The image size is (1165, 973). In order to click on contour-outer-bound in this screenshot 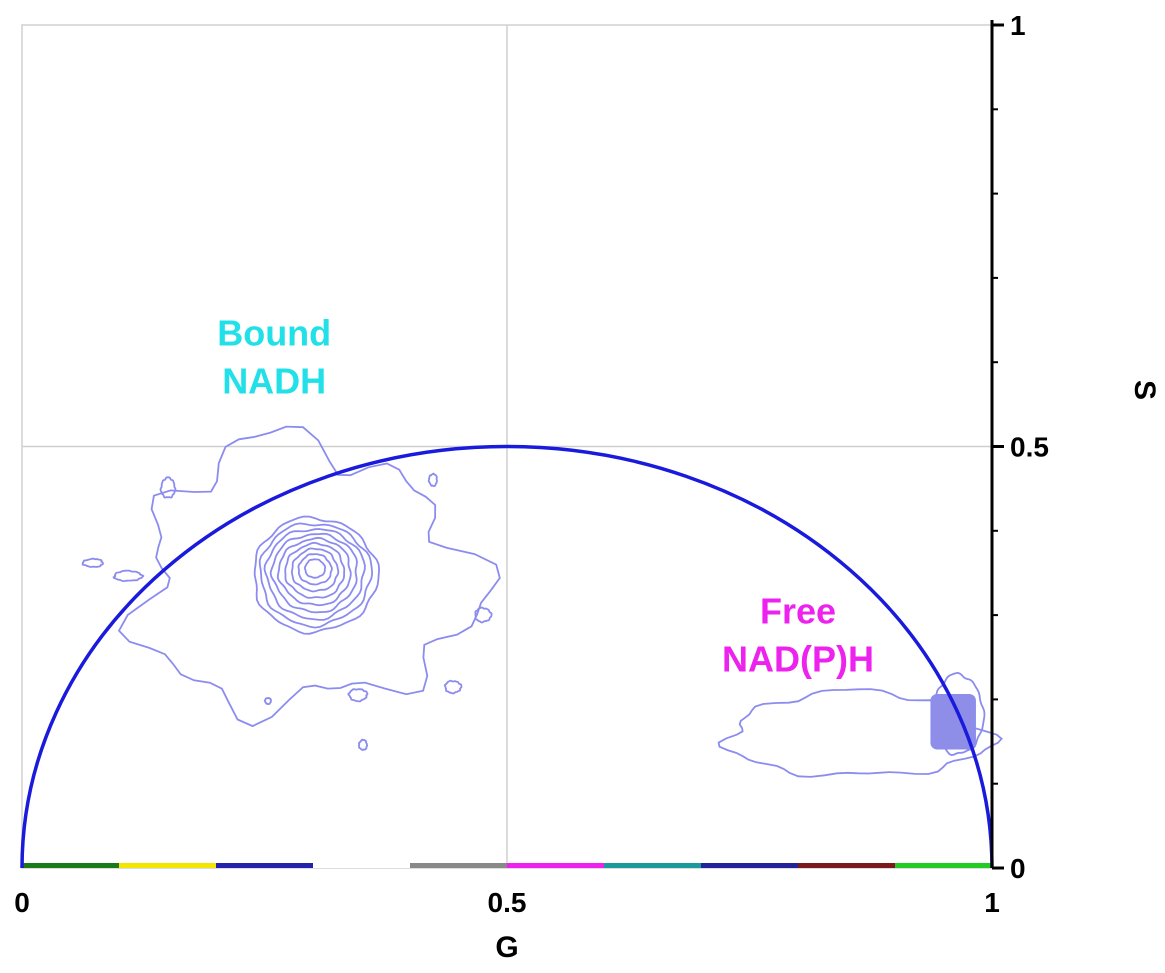, I will do `click(309, 576)`.